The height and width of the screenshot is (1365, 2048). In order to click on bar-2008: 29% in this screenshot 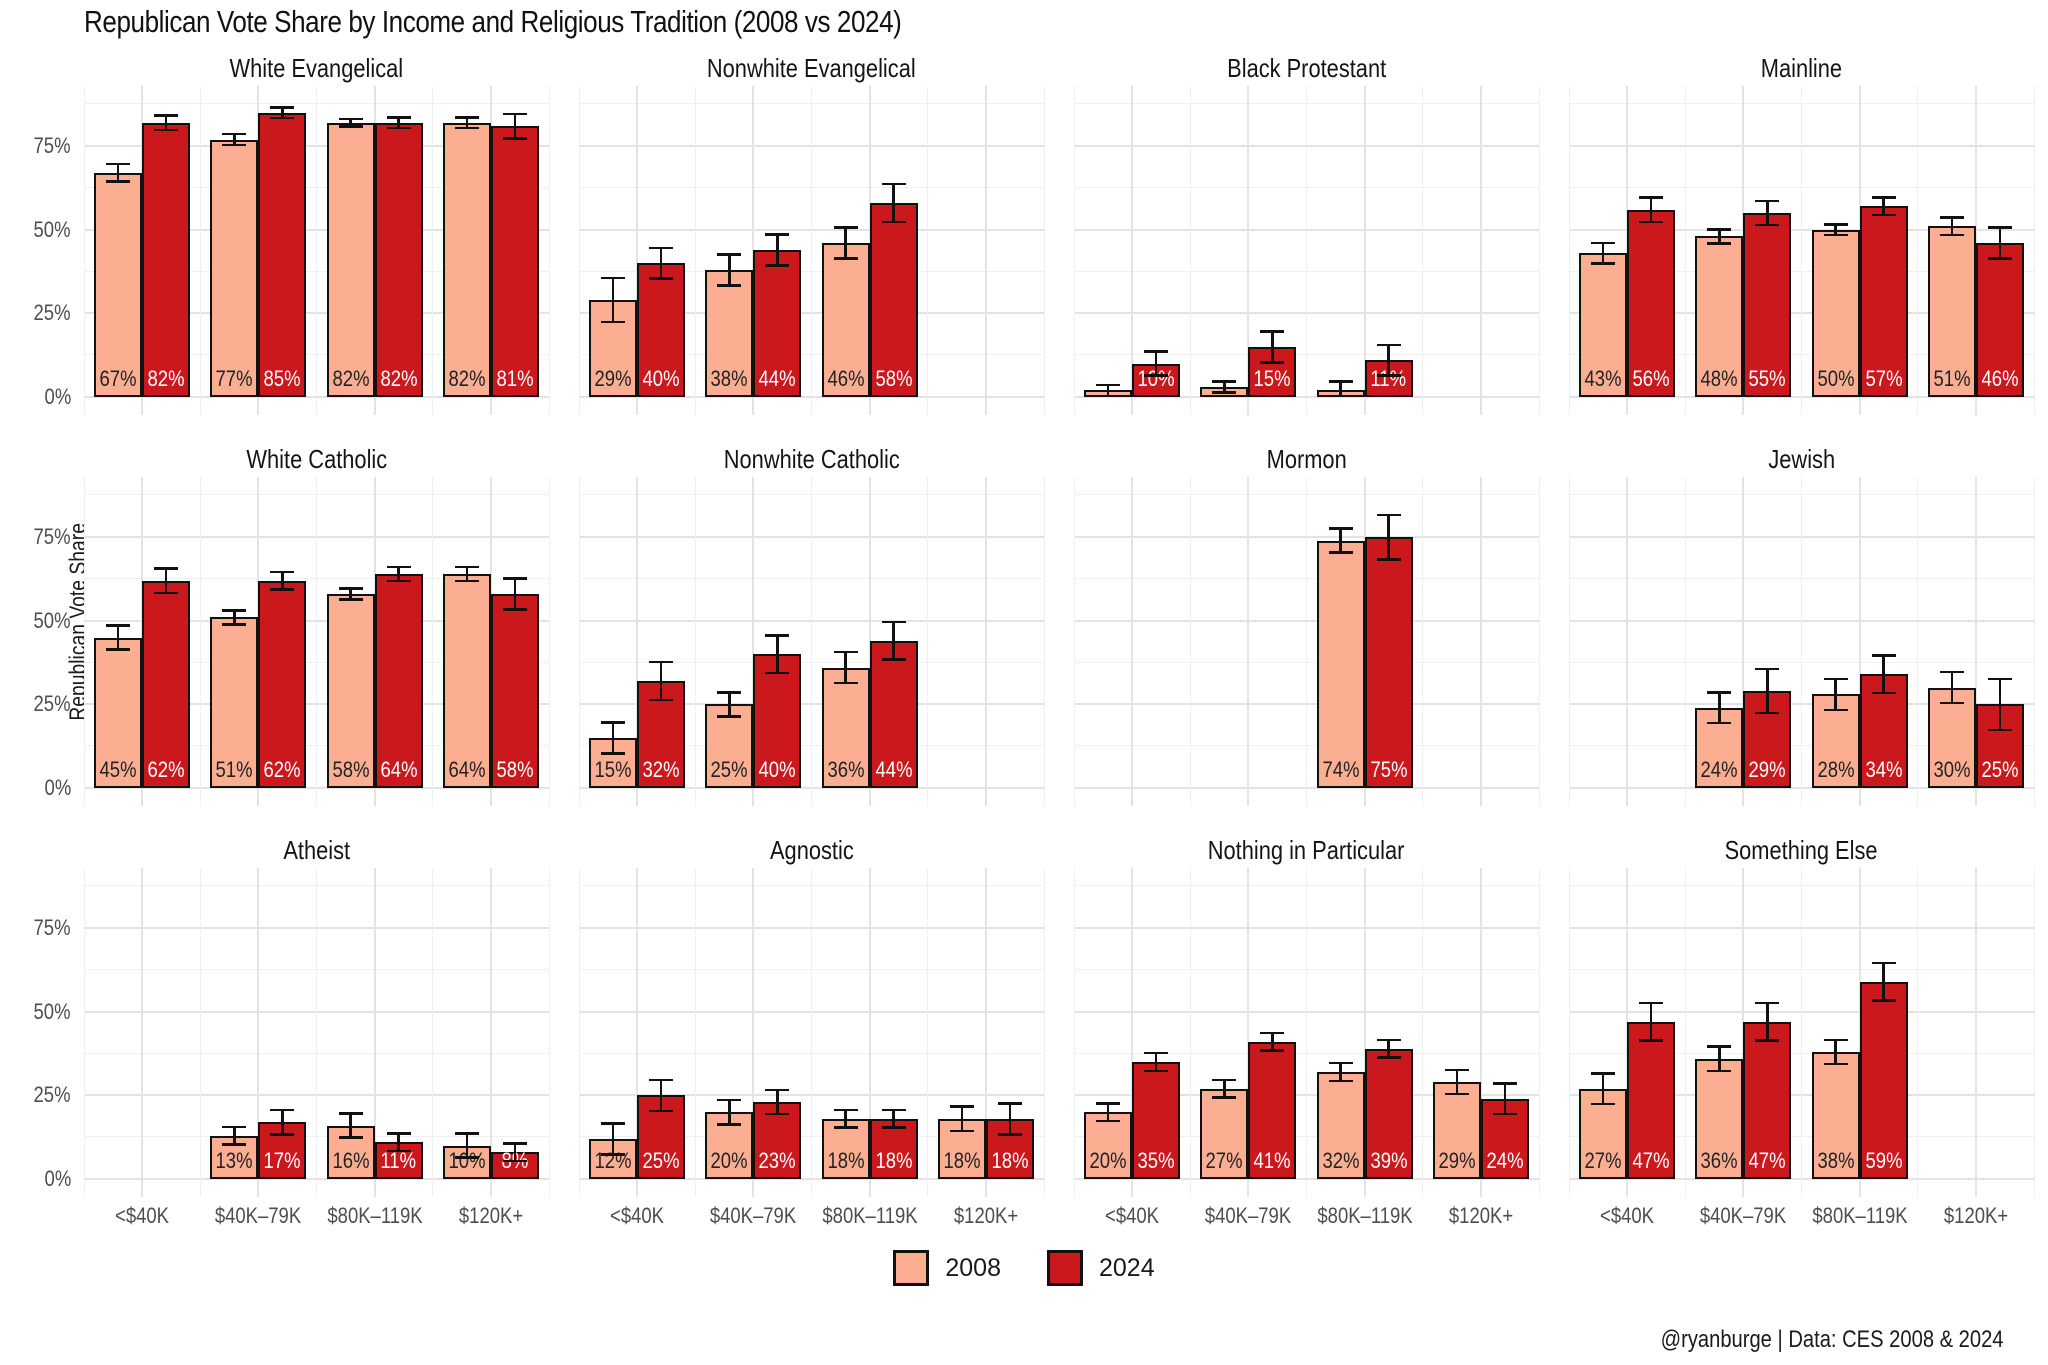, I will do `click(1456, 1130)`.